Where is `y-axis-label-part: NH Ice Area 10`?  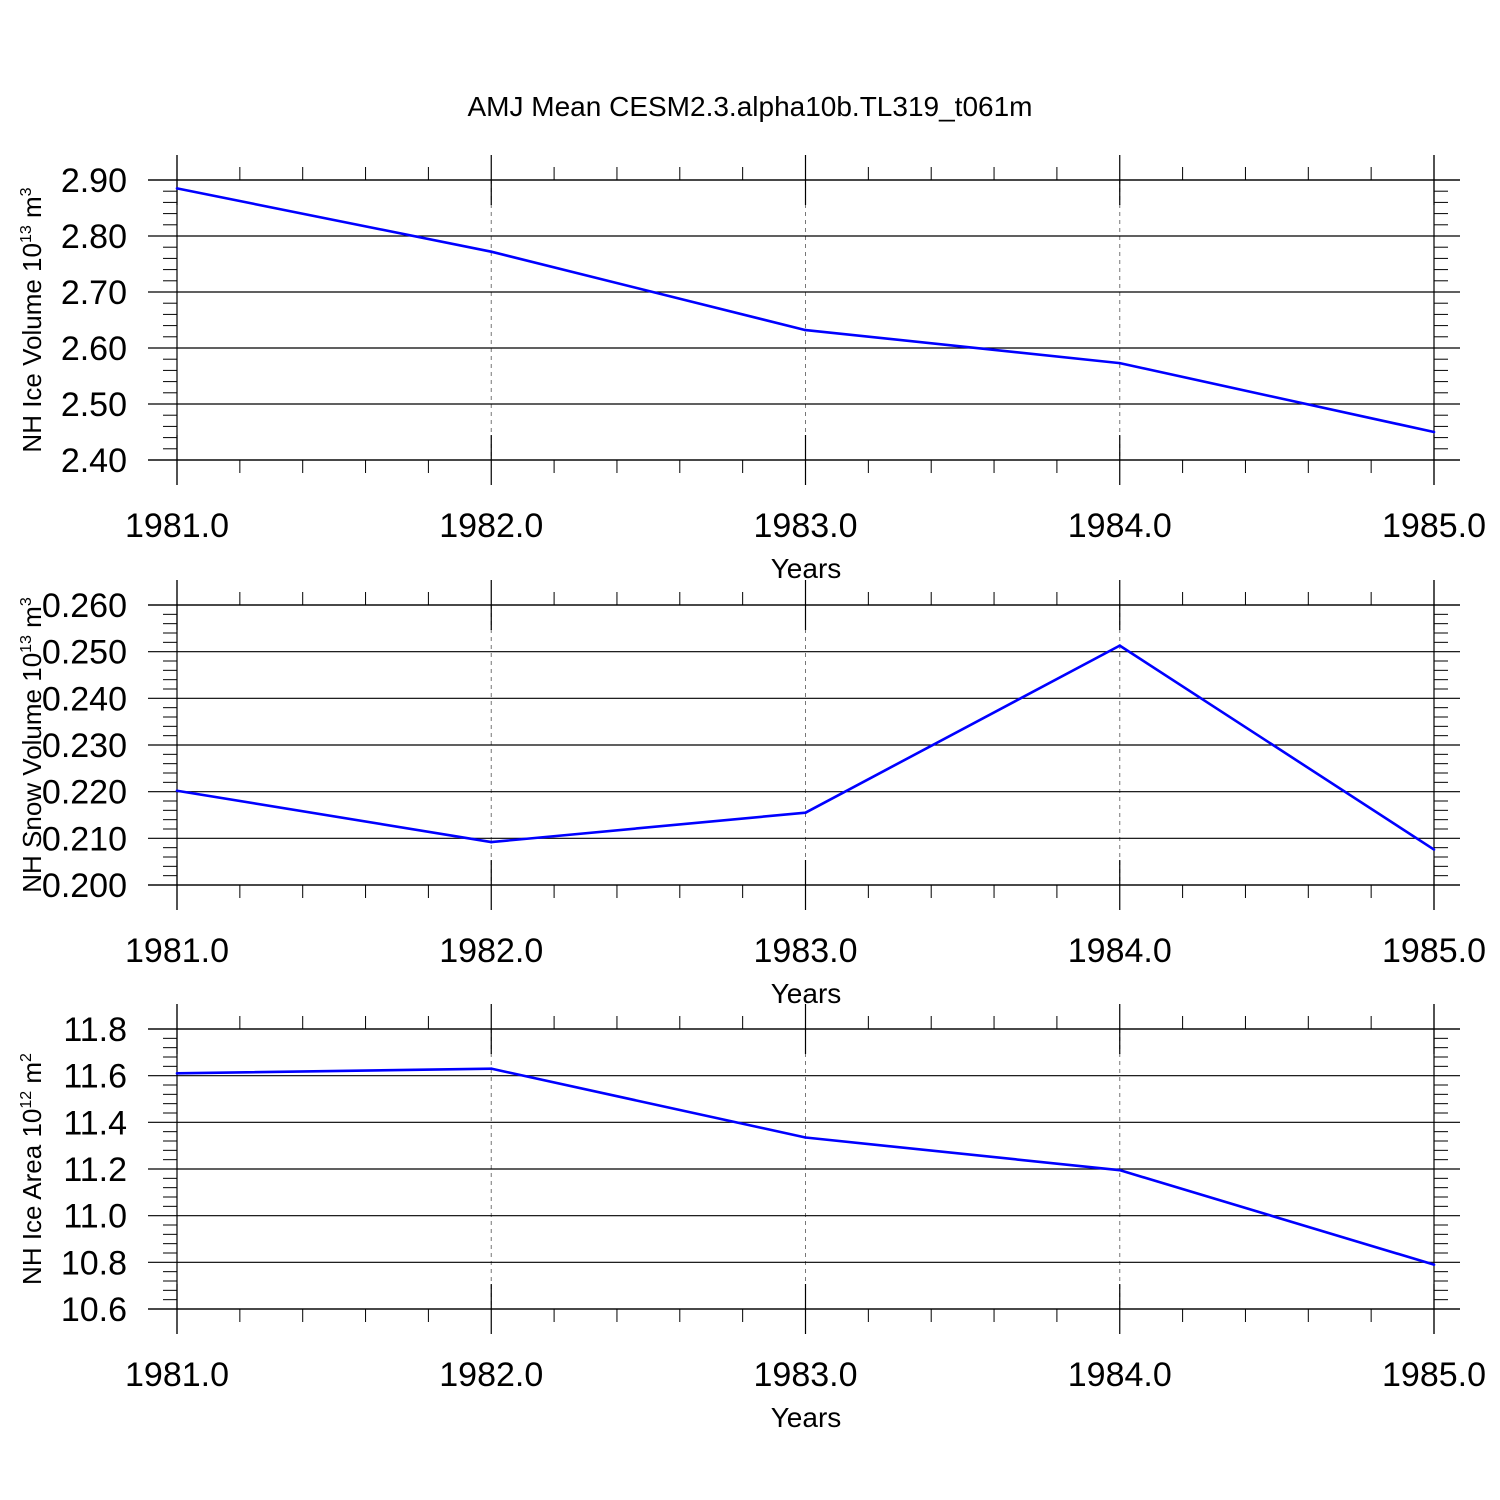
y-axis-label-part: NH Ice Area 10 is located at coordinates (32, 1197).